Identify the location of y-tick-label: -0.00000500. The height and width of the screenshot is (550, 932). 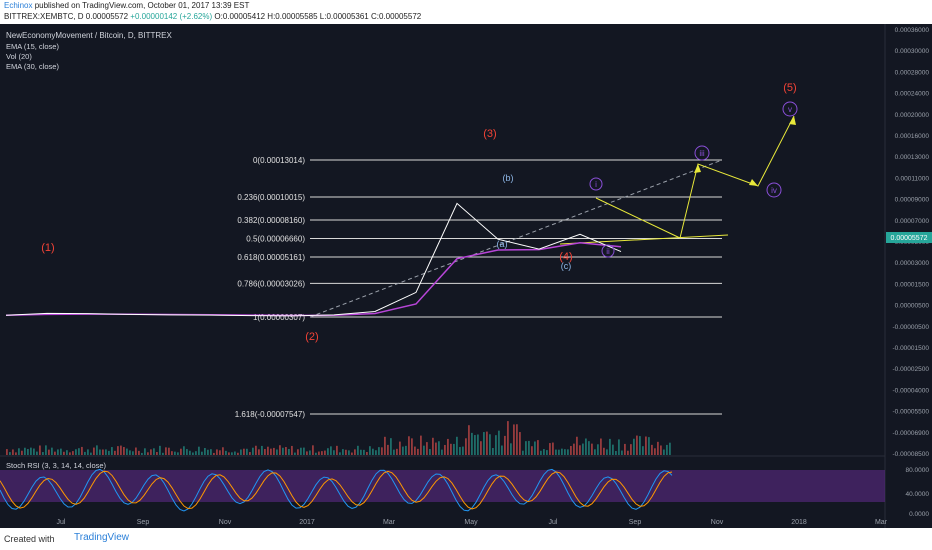
(910, 327).